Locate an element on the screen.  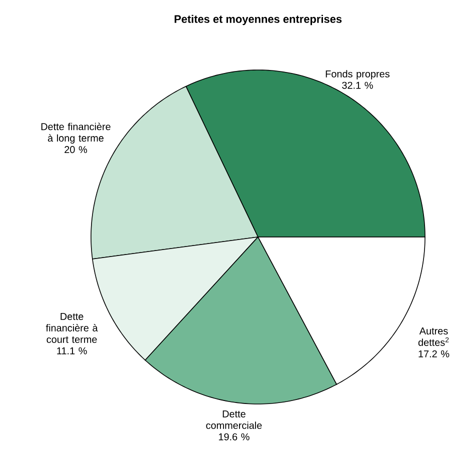
data-label: 20 % is located at coordinates (76, 150).